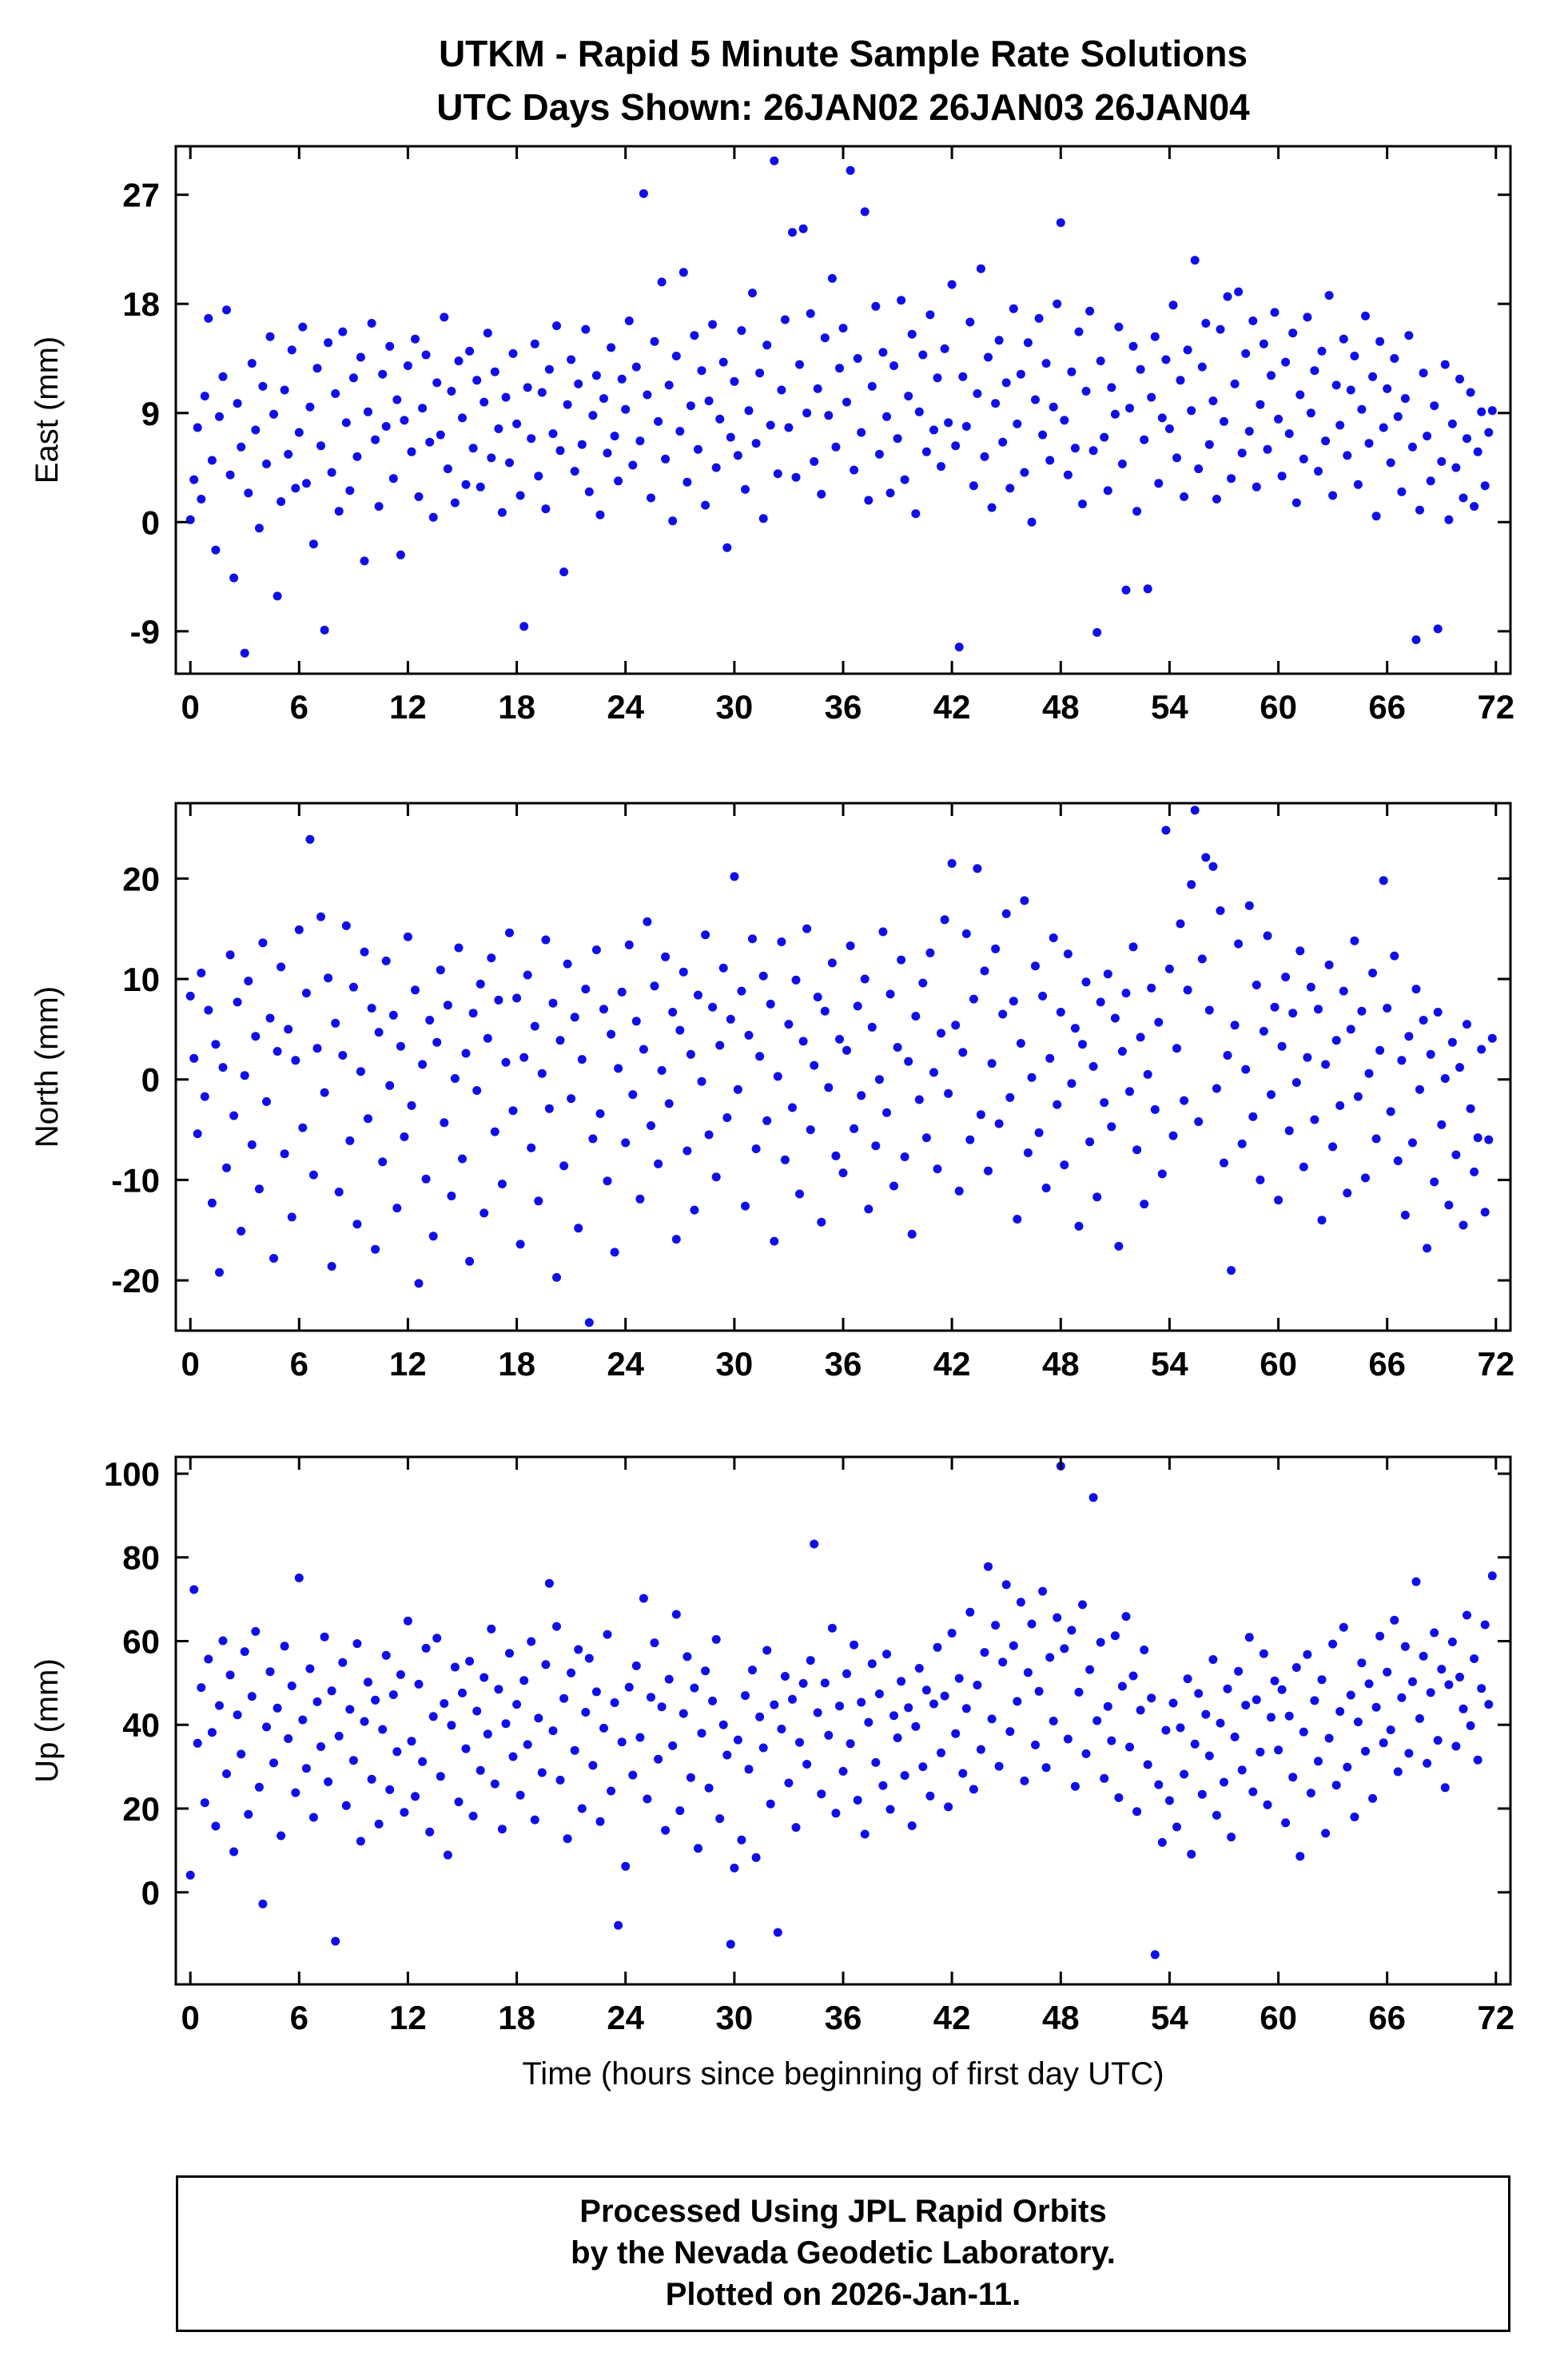 This screenshot has height=2356, width=1568. I want to click on chart-subtitle: UTC Days Shown: 26JAN02 26JAN03 26JAN04, so click(843, 107).